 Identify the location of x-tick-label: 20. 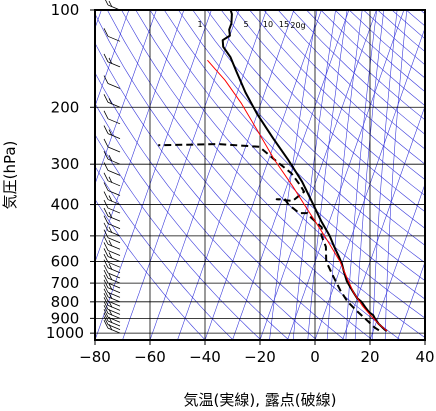
(369, 357).